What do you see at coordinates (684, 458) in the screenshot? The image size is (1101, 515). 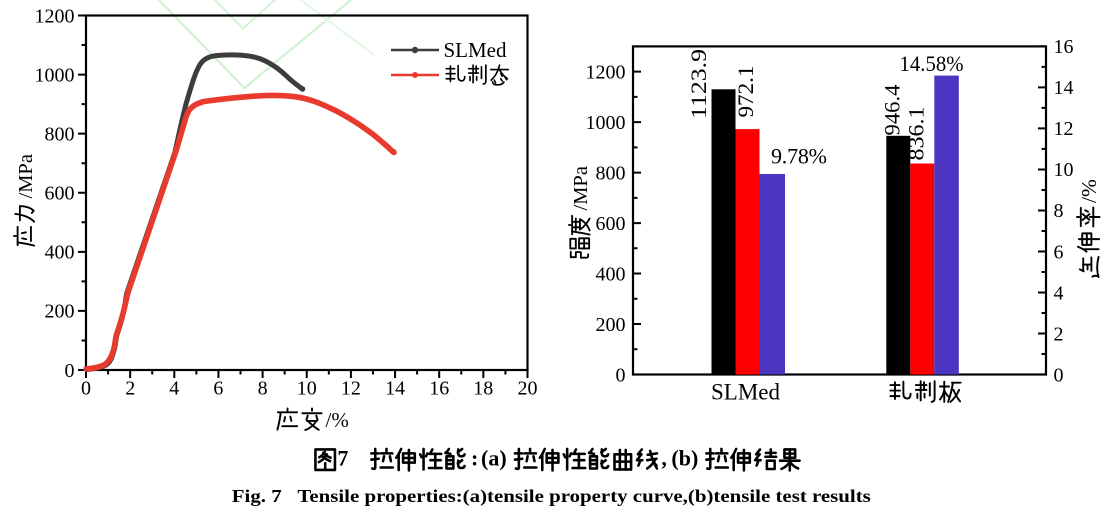 I see `svg-text: (b)` at bounding box center [684, 458].